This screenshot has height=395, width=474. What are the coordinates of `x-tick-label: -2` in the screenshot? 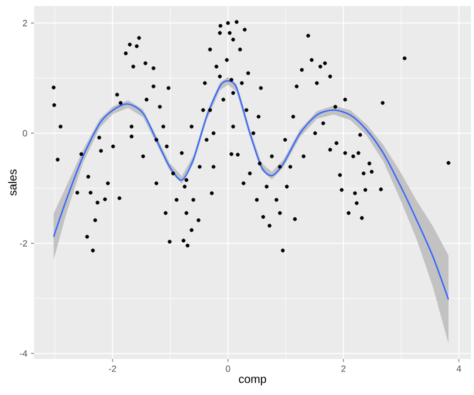 It's located at (112, 369).